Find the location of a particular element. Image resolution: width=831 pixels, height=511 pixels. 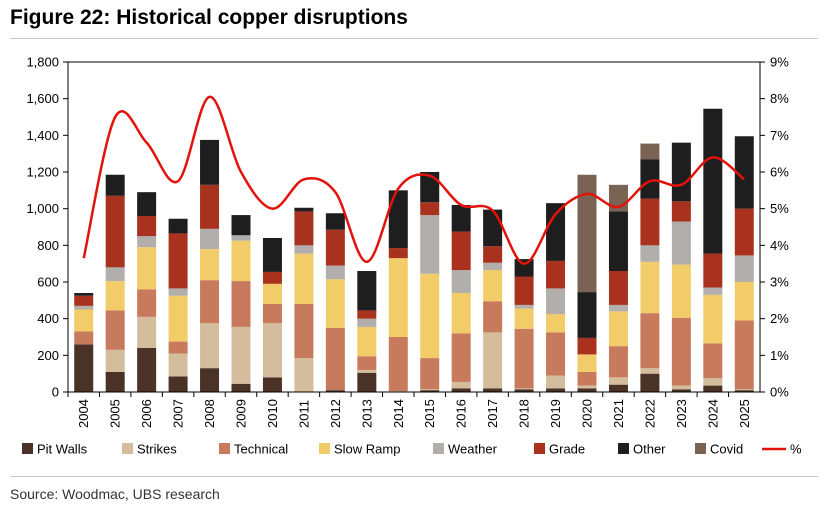

bar-grade-2005 is located at coordinates (115, 231).